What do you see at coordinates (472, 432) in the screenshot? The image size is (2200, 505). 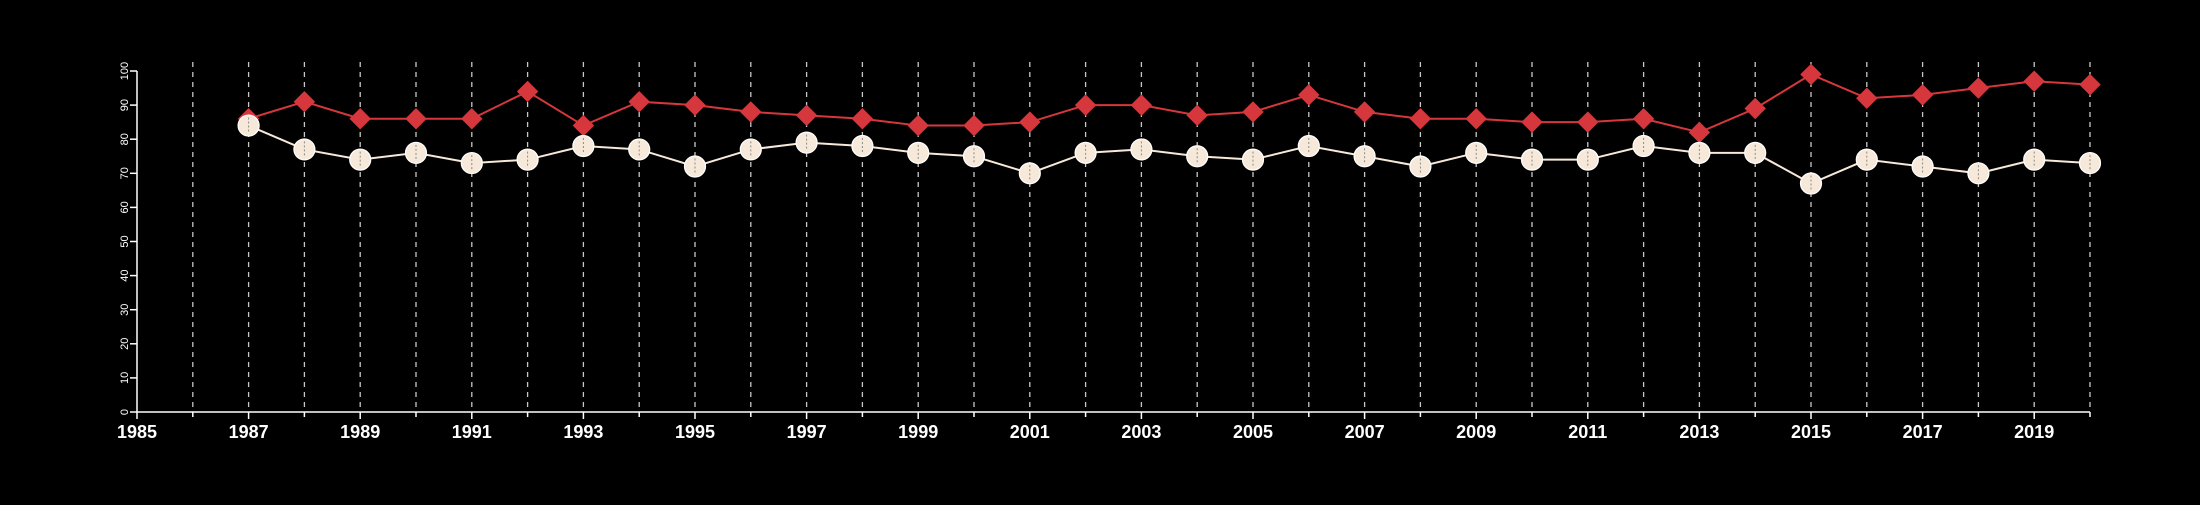 I see `x-tick-label: 1991` at bounding box center [472, 432].